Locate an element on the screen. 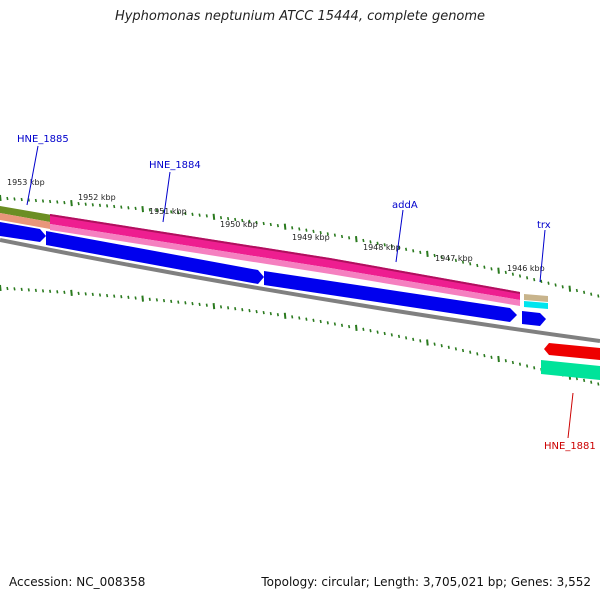 Image resolution: width=600 pixels, height=600 pixels. scale-label-1950: 1950 kbp is located at coordinates (239, 224).